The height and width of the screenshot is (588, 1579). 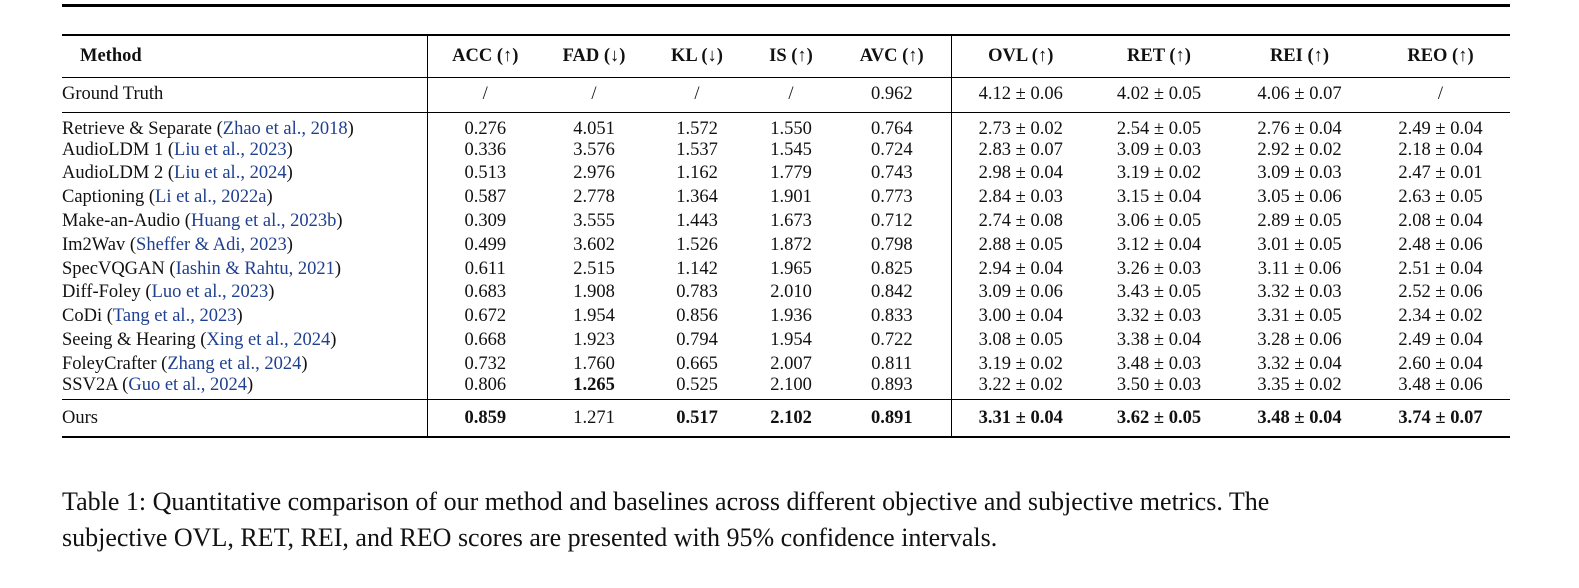 What do you see at coordinates (485, 244) in the screenshot?
I see `cell-acc: 0.499` at bounding box center [485, 244].